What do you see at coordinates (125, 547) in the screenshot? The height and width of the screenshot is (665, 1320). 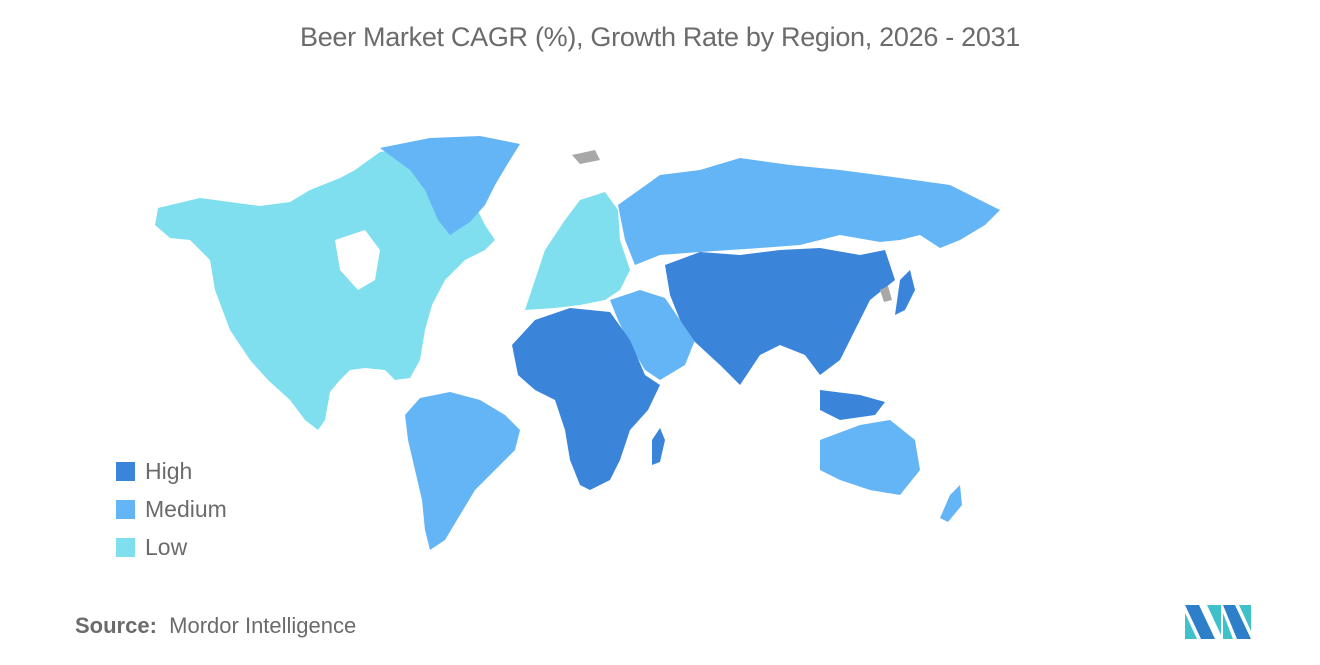 I see `legend-swatch-low` at bounding box center [125, 547].